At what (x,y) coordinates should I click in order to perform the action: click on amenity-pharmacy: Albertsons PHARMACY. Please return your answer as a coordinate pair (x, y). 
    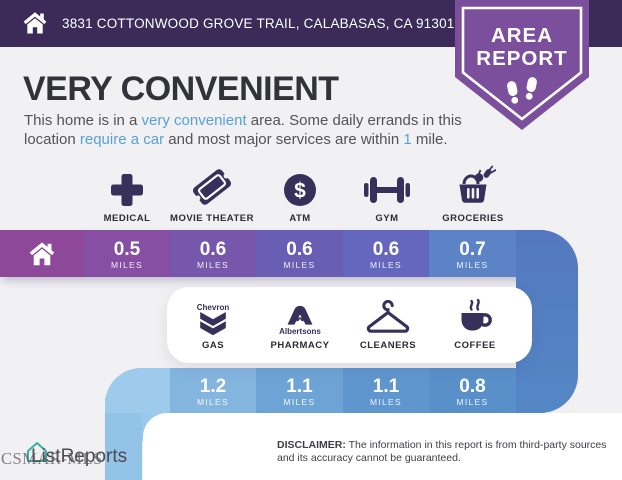
    Looking at the image, I should click on (300, 322).